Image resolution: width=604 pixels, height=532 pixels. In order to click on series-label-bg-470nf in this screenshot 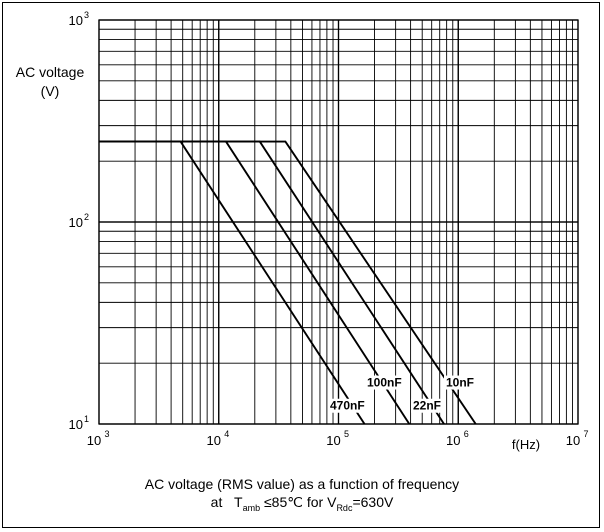, I will do `click(348, 405)`.